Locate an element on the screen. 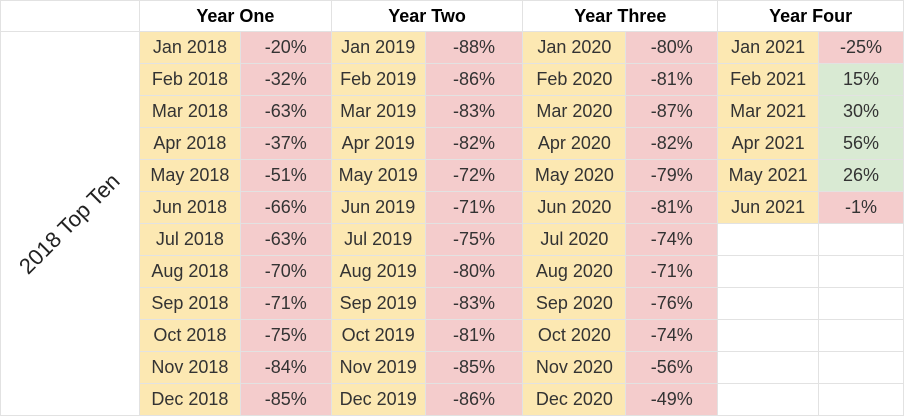  change-cell: -66% is located at coordinates (285, 207).